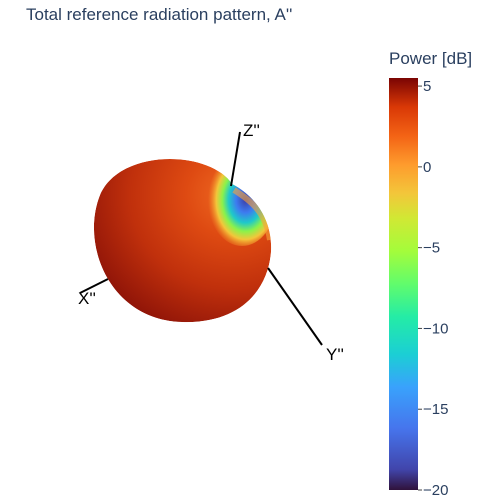 This screenshot has height=500, width=500. Describe the element at coordinates (251, 130) in the screenshot. I see `z-axis-label: Z''` at that location.